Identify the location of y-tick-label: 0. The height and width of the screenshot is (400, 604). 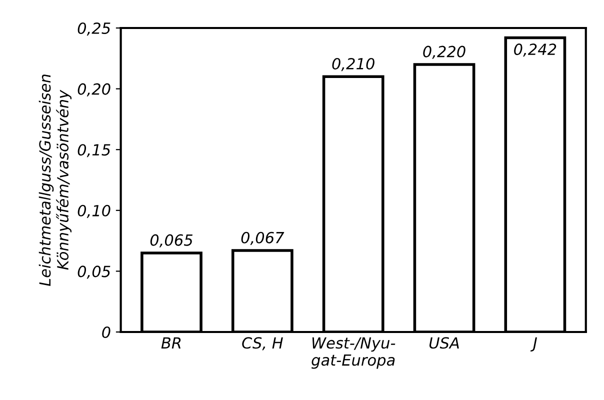
(106, 332).